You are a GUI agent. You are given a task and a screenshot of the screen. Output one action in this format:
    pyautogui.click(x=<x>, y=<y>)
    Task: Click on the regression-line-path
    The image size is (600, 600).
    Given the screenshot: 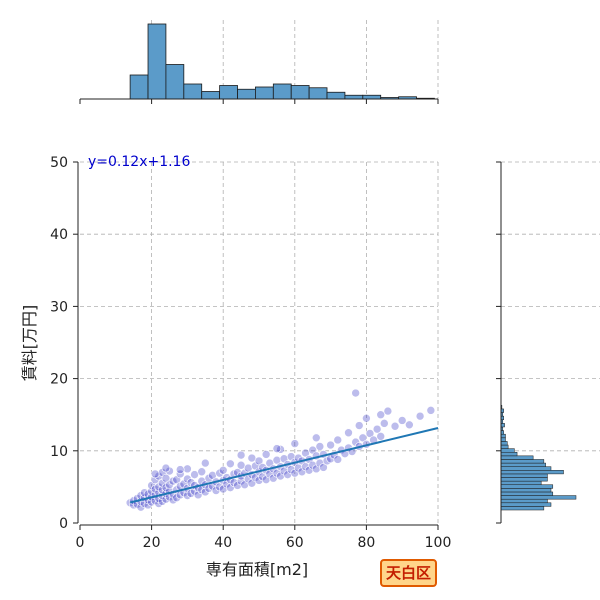 What is the action you would take?
    pyautogui.click(x=284, y=465)
    